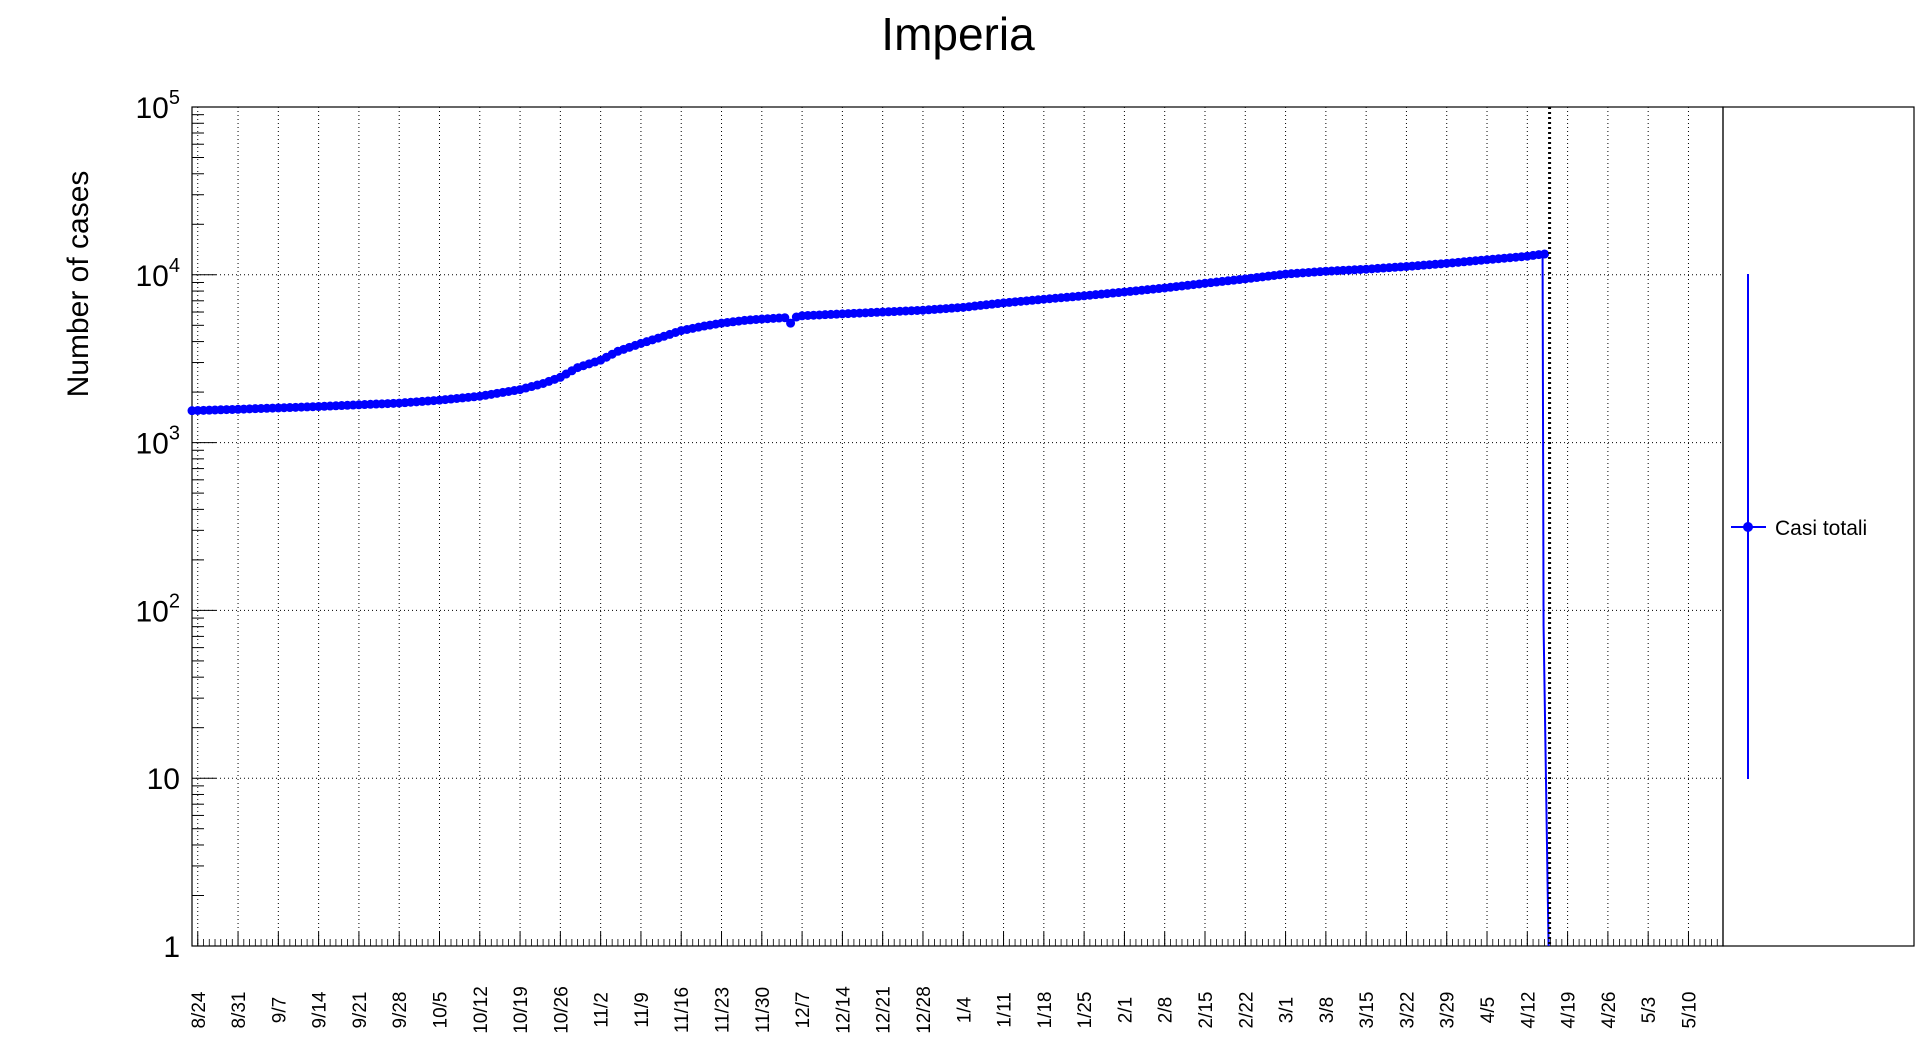 This screenshot has width=1916, height=1052. I want to click on legend: Casi totali, so click(1799, 526).